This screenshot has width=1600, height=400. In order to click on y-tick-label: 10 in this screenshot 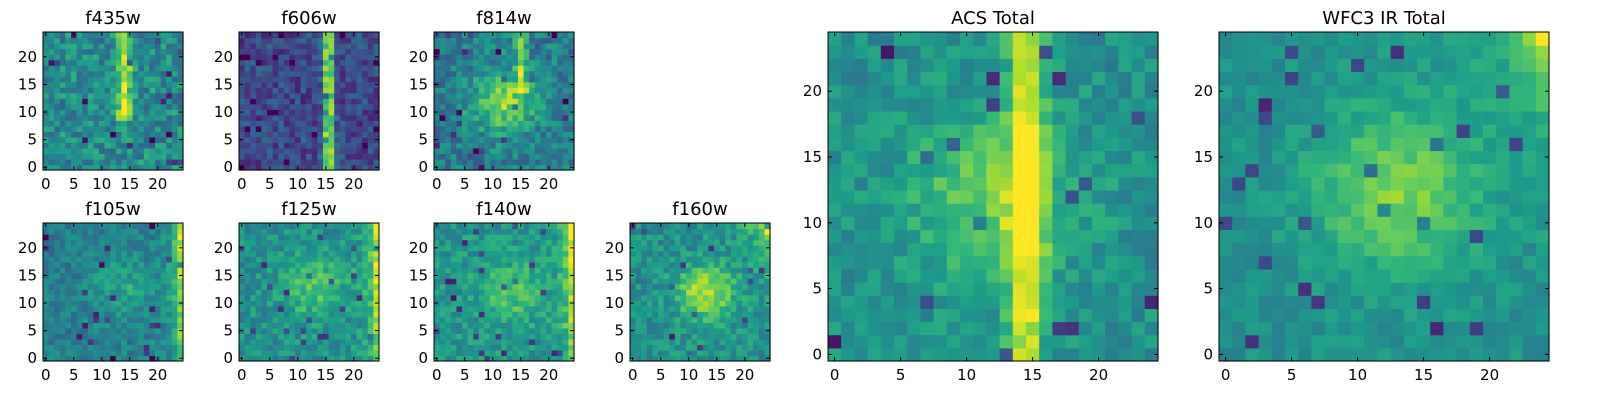, I will do `click(418, 112)`.